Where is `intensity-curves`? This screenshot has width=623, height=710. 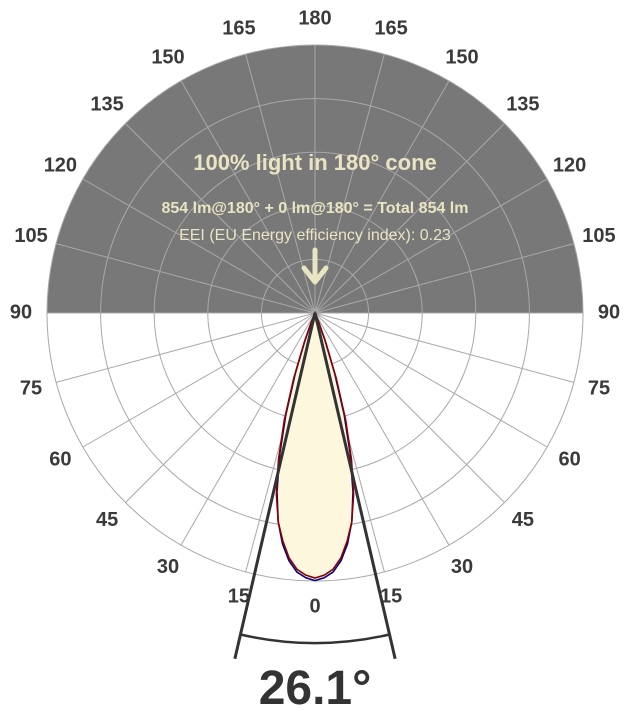 intensity-curves is located at coordinates (315, 446).